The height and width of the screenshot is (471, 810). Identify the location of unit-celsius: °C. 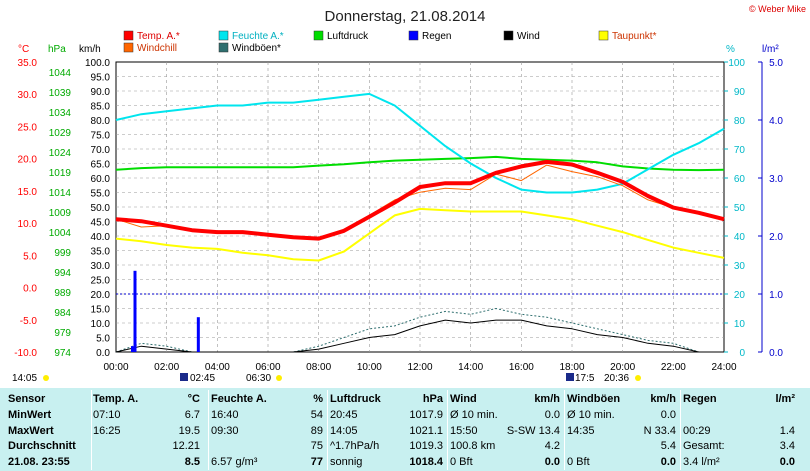
(23, 49).